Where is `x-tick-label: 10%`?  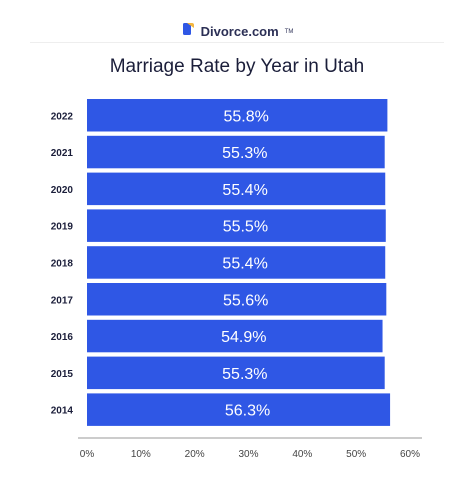 x-tick-label: 10% is located at coordinates (141, 454).